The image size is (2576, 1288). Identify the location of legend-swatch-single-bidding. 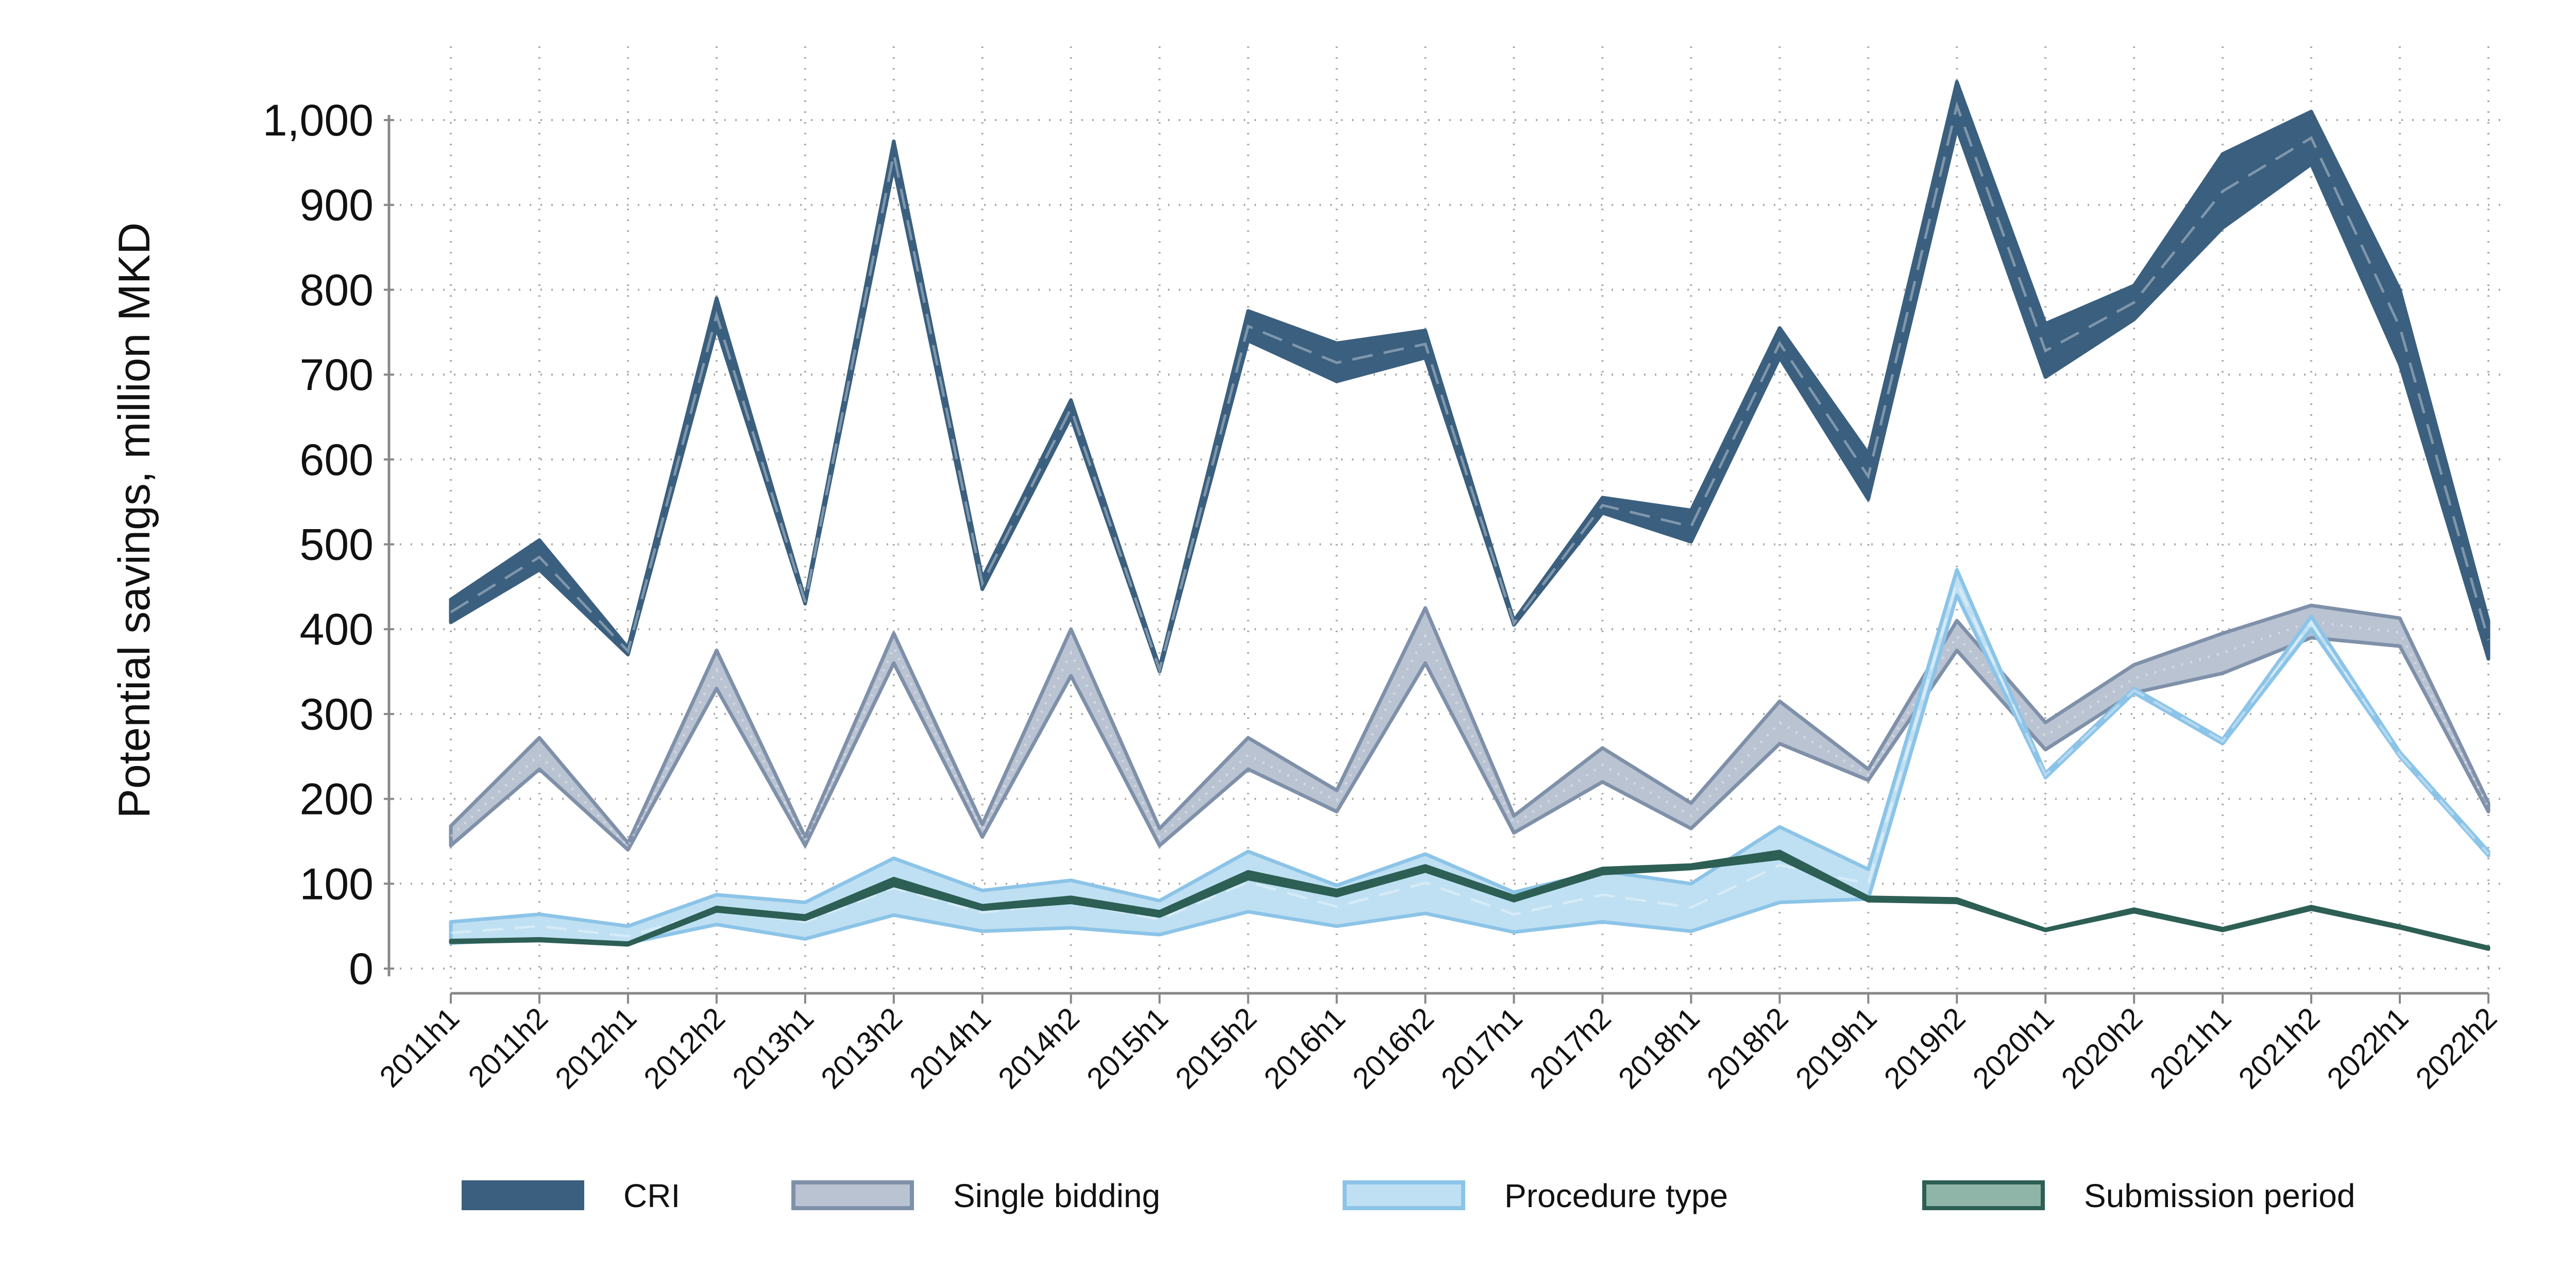
(852, 1195).